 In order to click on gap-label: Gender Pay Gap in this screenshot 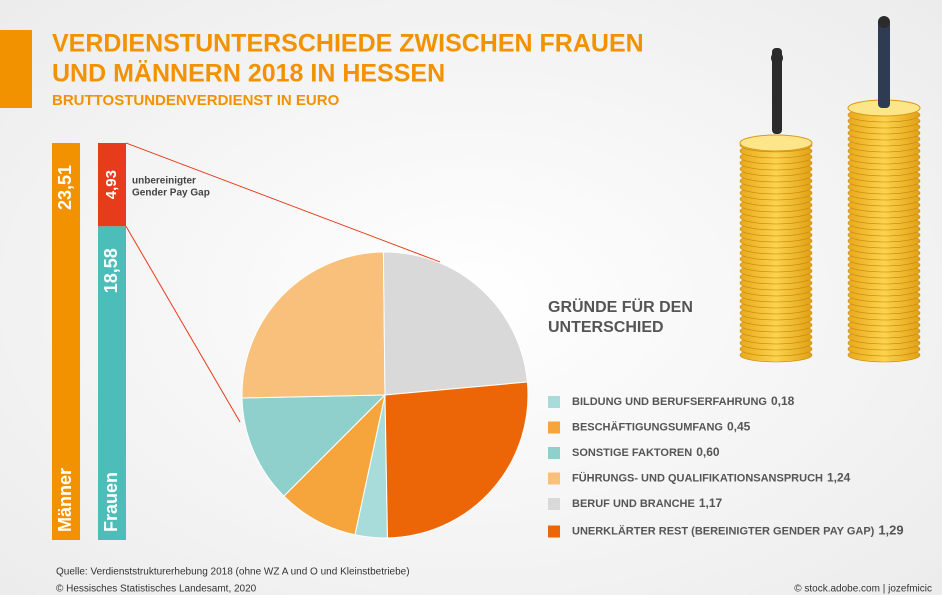, I will do `click(171, 193)`.